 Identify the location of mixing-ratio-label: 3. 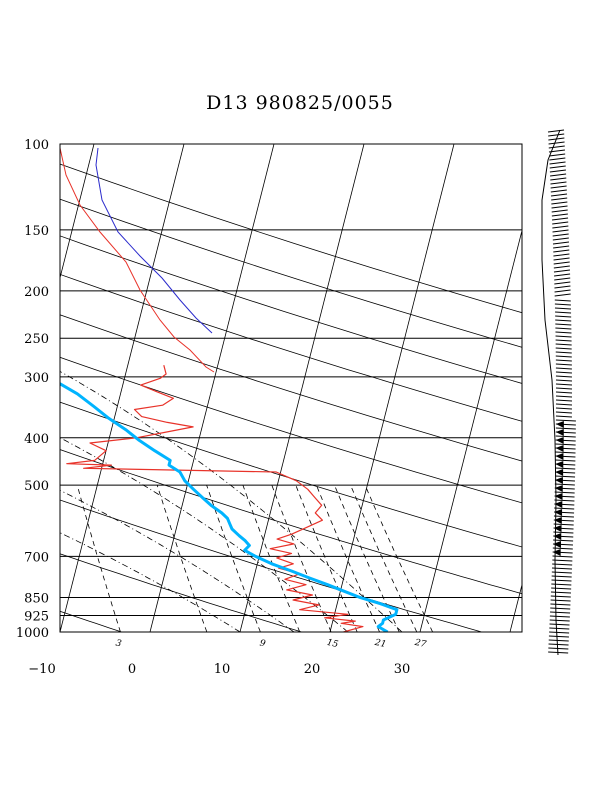
(119, 644).